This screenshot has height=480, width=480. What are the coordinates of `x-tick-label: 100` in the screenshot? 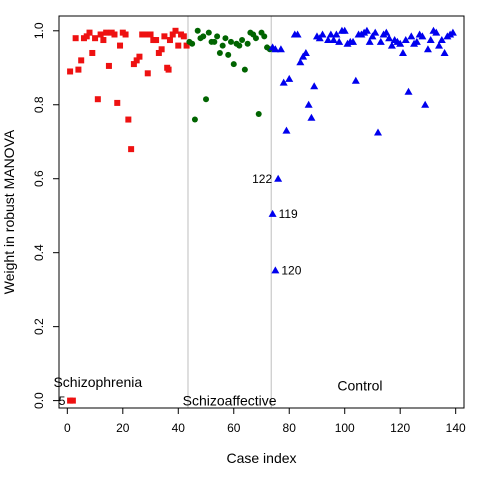 It's located at (345, 428).